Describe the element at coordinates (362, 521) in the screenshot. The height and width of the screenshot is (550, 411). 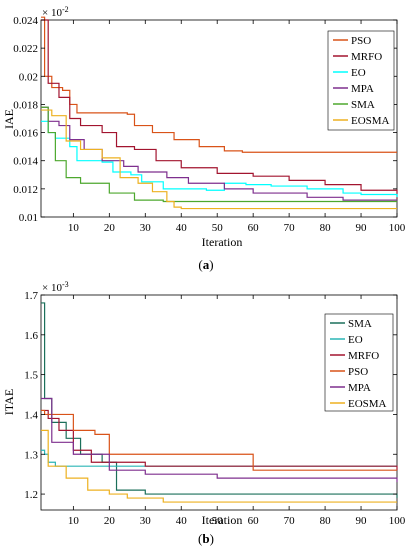
I see `x-tick-label-b-8: 90` at that location.